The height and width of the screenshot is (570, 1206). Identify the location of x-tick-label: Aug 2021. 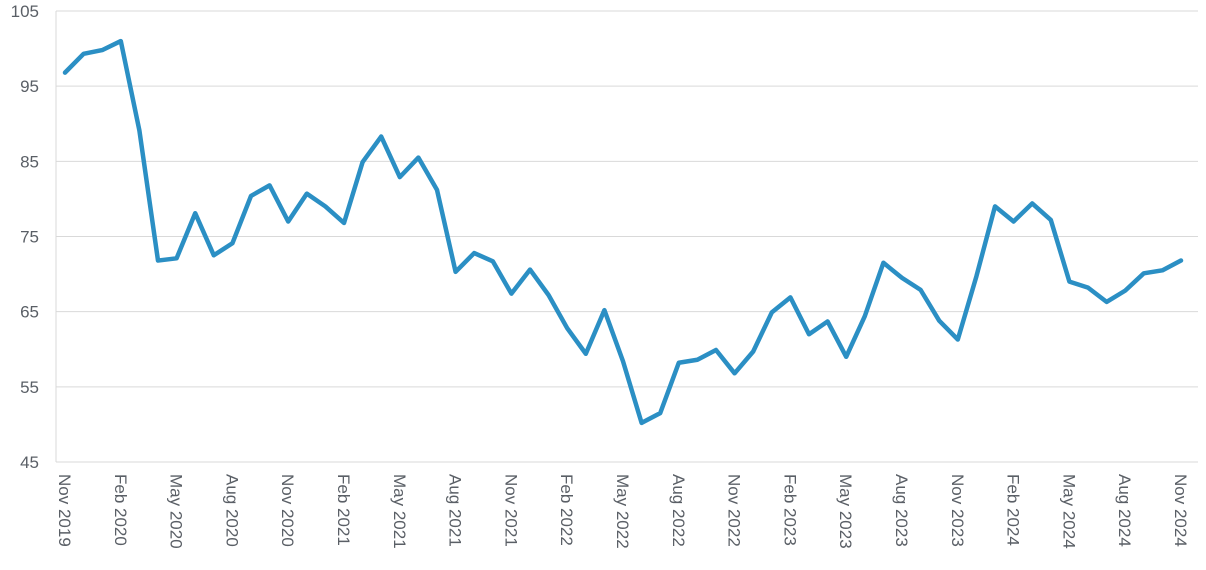
(455, 510).